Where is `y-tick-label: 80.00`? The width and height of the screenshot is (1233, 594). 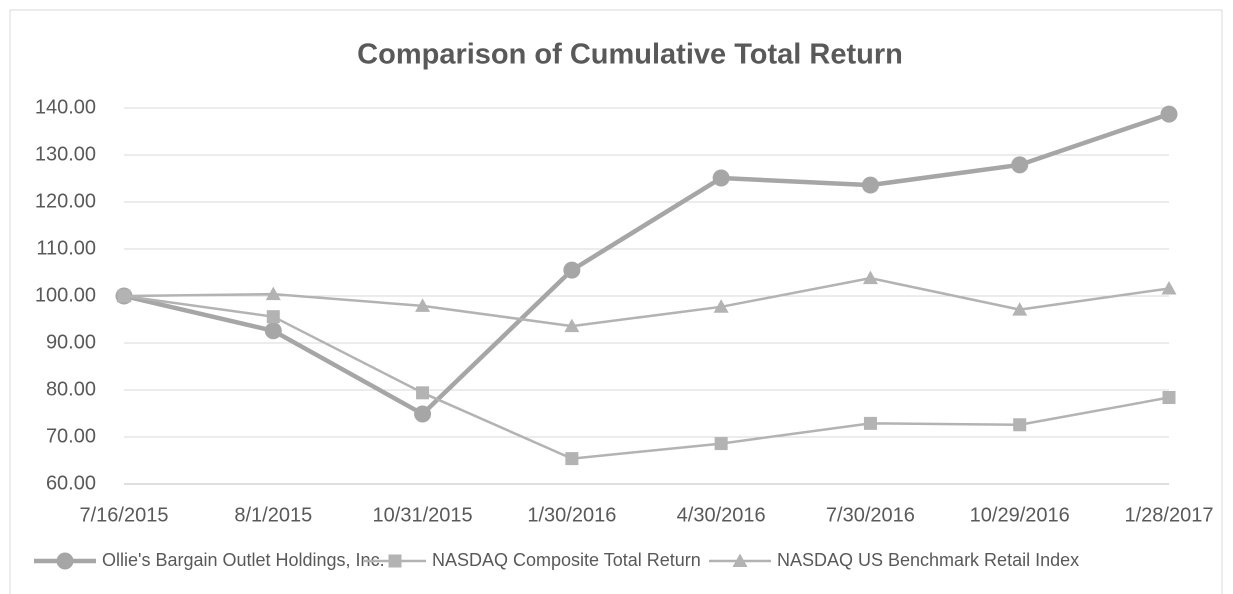 y-tick-label: 80.00 is located at coordinates (71, 389).